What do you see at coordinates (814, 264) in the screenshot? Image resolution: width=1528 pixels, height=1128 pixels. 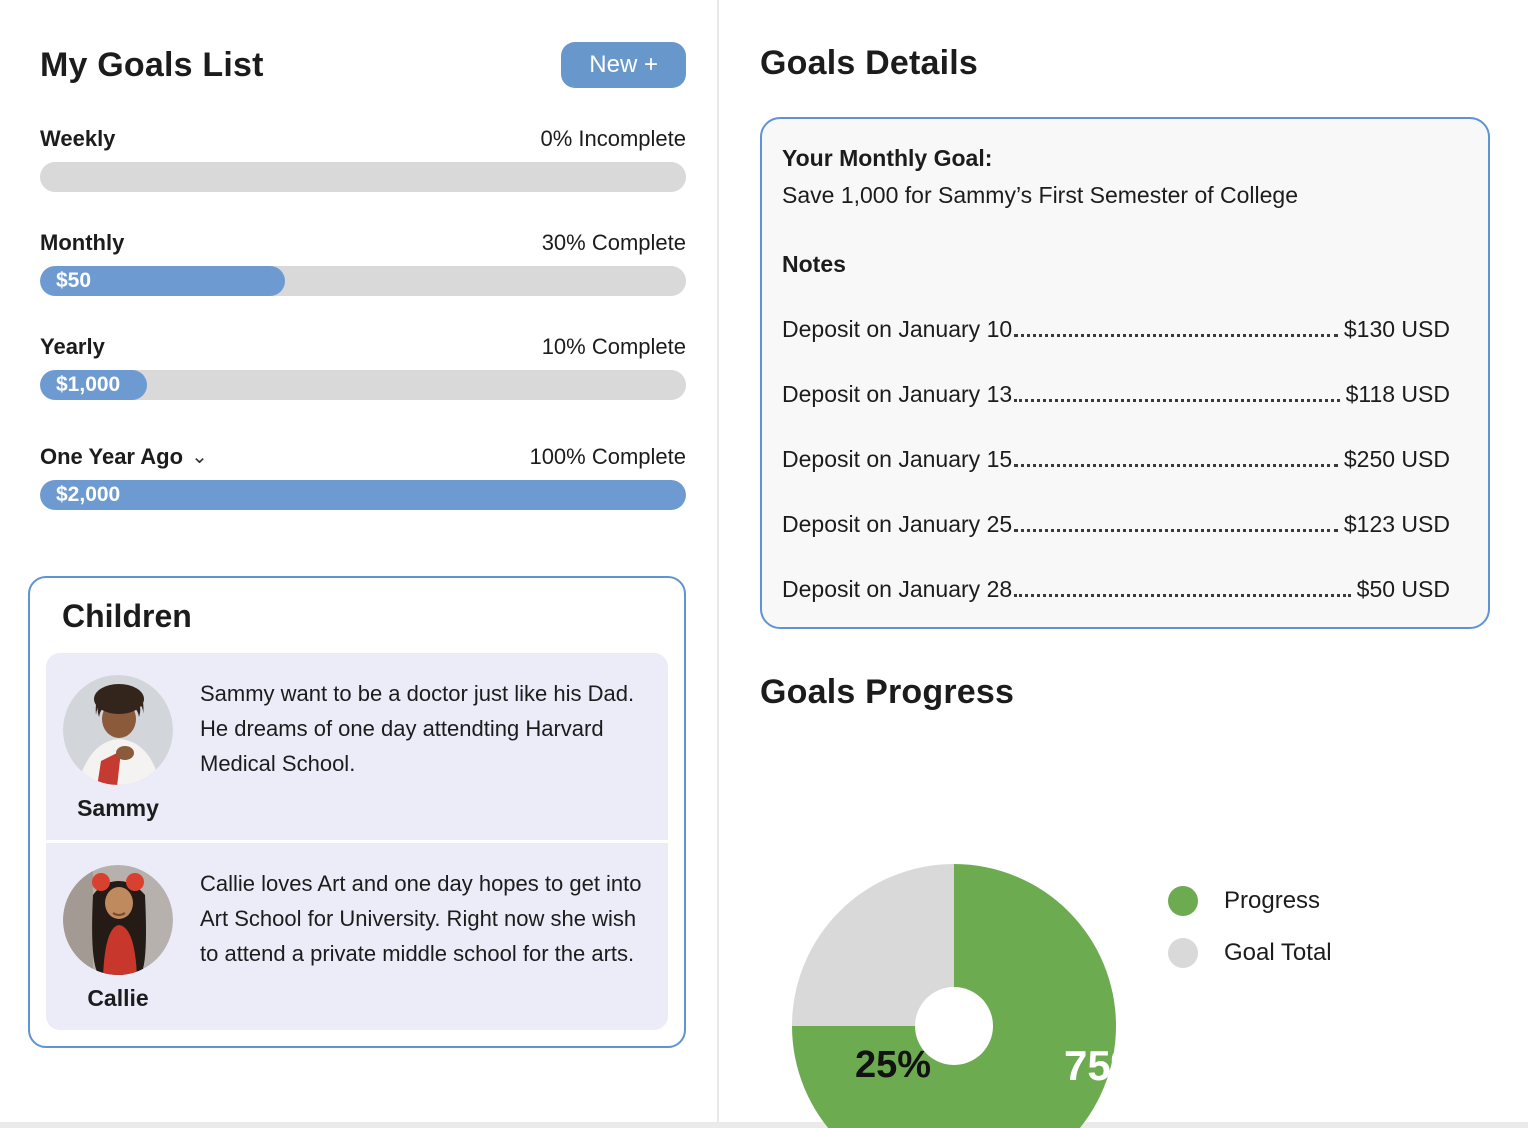 I see `notes-label: Notes` at bounding box center [814, 264].